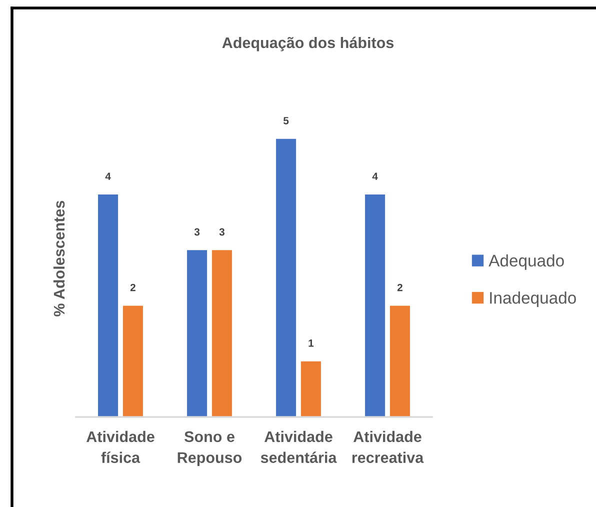  I want to click on legend-label: Adequado, so click(526, 262).